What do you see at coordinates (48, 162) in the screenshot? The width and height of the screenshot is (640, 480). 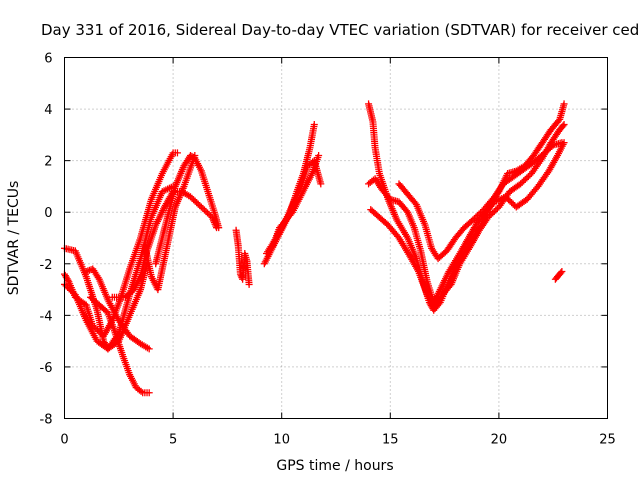 I see `y-tick-label: 2` at bounding box center [48, 162].